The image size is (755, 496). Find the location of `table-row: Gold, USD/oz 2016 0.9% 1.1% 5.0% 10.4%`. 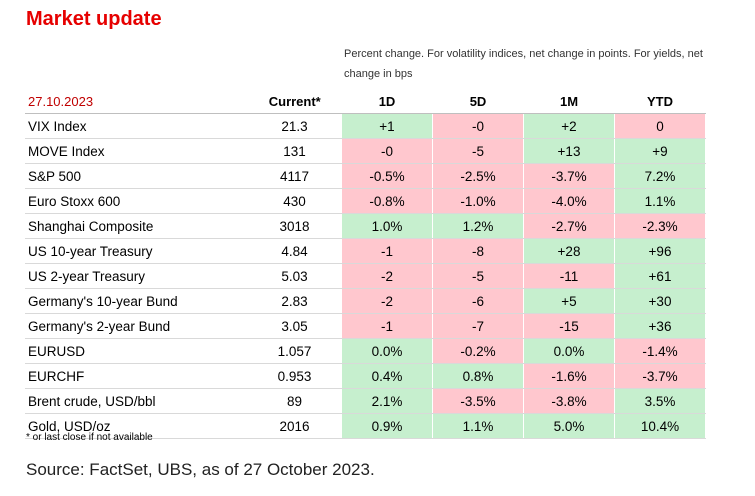

table-row: Gold, USD/oz 2016 0.9% 1.1% 5.0% 10.4% is located at coordinates (365, 426).